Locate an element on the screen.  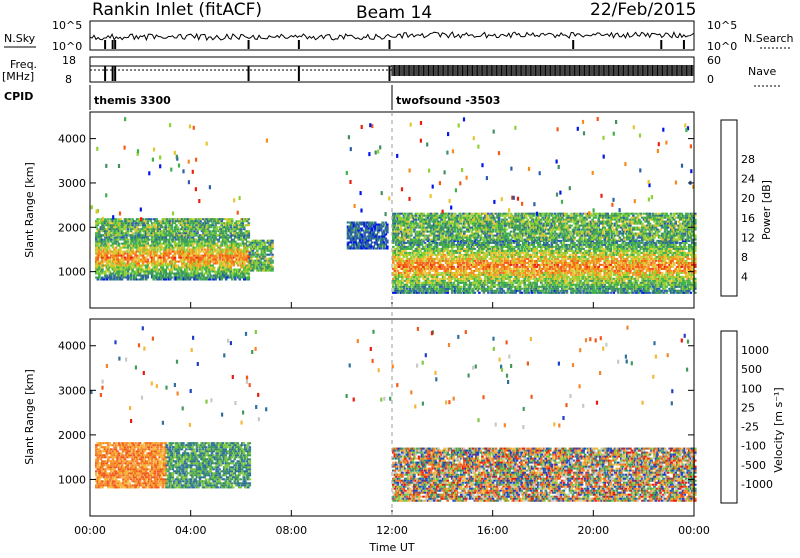
freq-unit: [MHz] is located at coordinates (18, 76).